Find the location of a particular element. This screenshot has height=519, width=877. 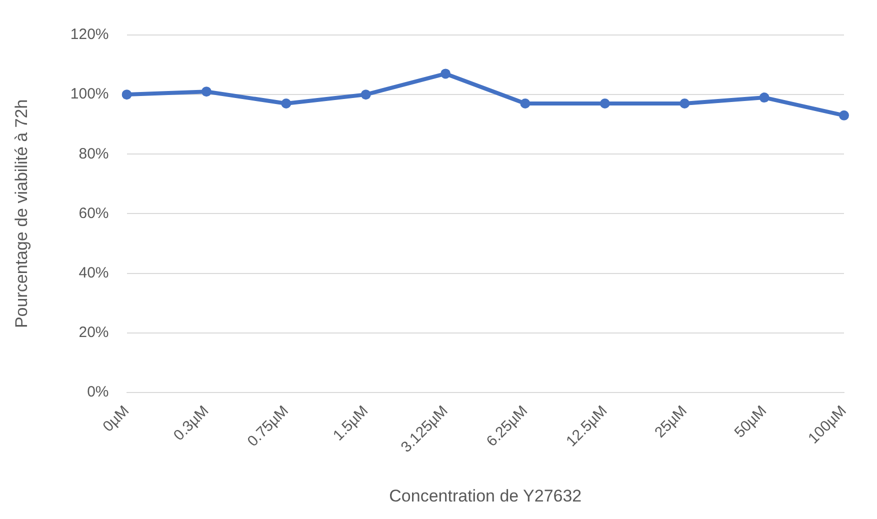

y-tick-label: 0% is located at coordinates (98, 392).